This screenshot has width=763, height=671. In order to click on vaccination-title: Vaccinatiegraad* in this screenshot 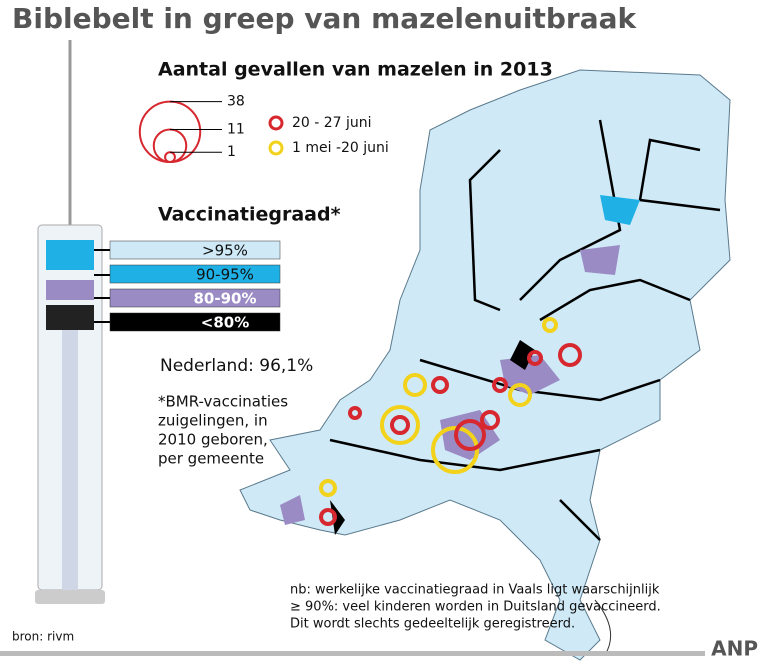, I will do `click(249, 215)`.